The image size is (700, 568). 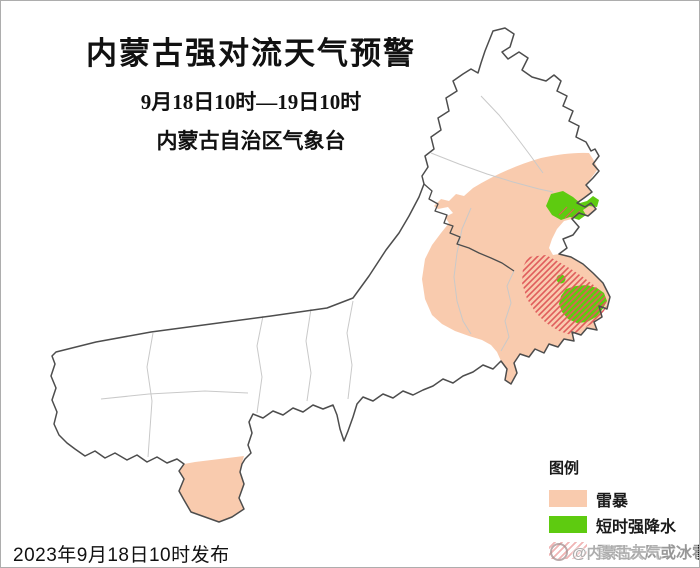 What do you see at coordinates (564, 295) in the screenshot?
I see `gale-hail-region` at bounding box center [564, 295].